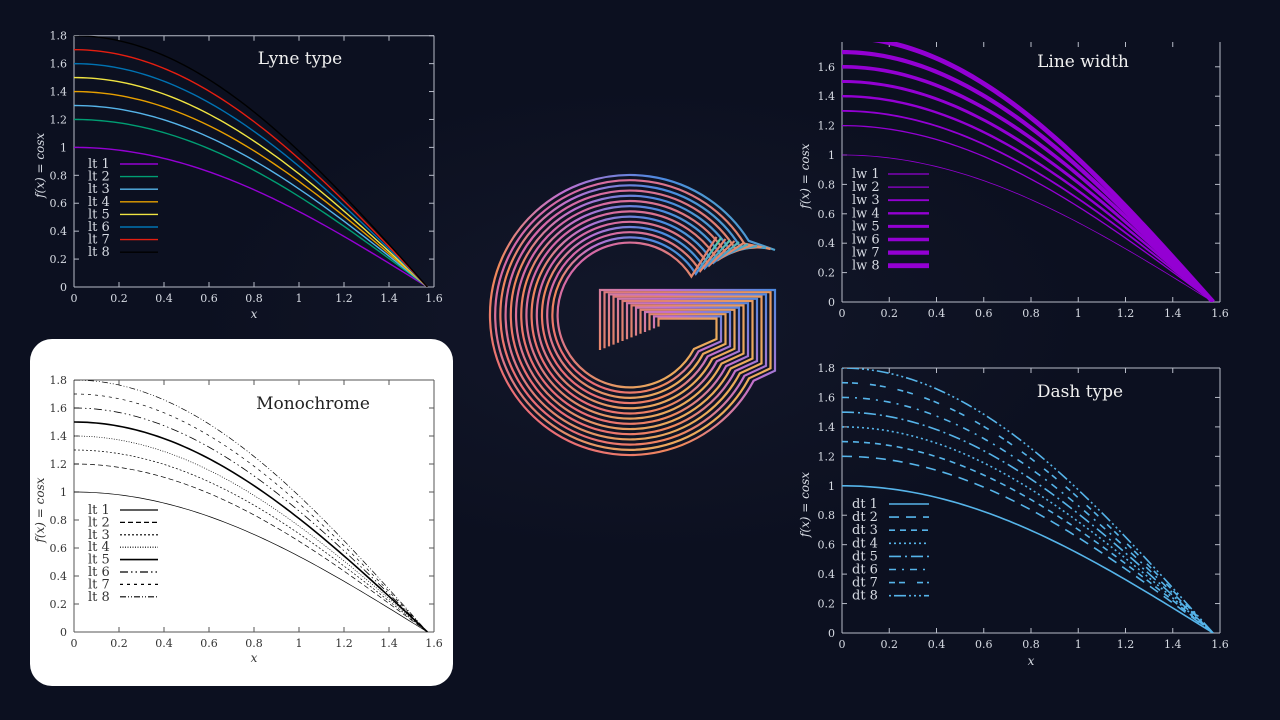  I want to click on legend-label: lw 7, so click(866, 253).